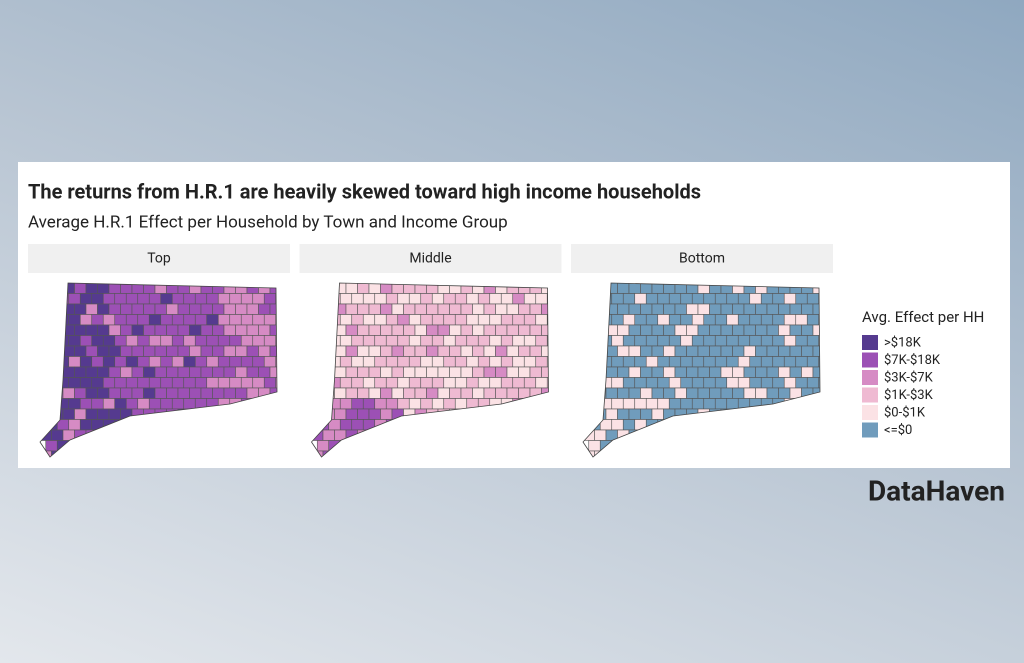 The height and width of the screenshot is (663, 1024). I want to click on legend-label: $0-$1K, so click(905, 412).